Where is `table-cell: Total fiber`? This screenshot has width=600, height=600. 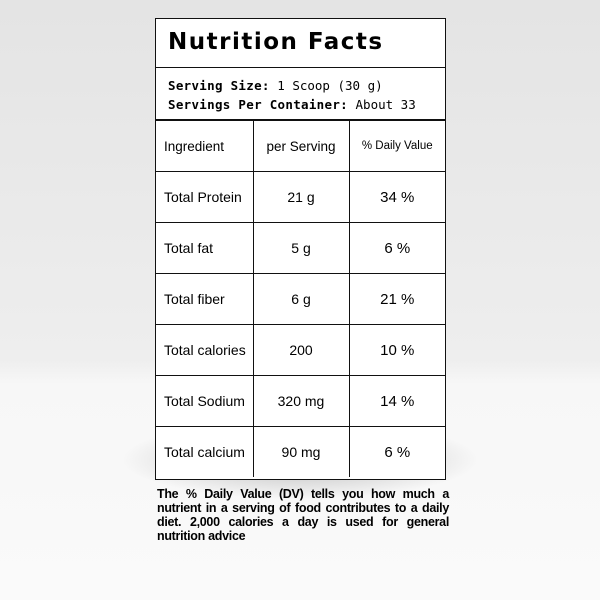
table-cell: Total fiber is located at coordinates (205, 299).